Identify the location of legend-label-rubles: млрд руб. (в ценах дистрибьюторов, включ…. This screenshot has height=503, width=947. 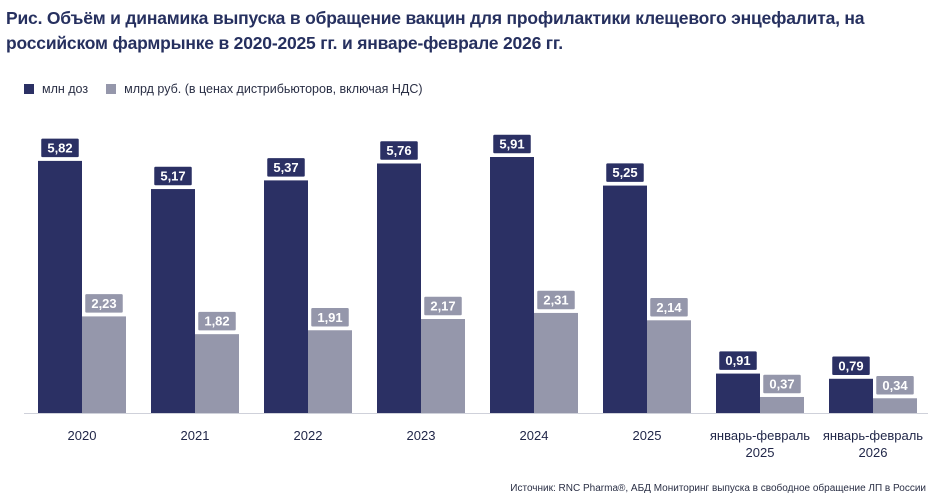
(273, 89).